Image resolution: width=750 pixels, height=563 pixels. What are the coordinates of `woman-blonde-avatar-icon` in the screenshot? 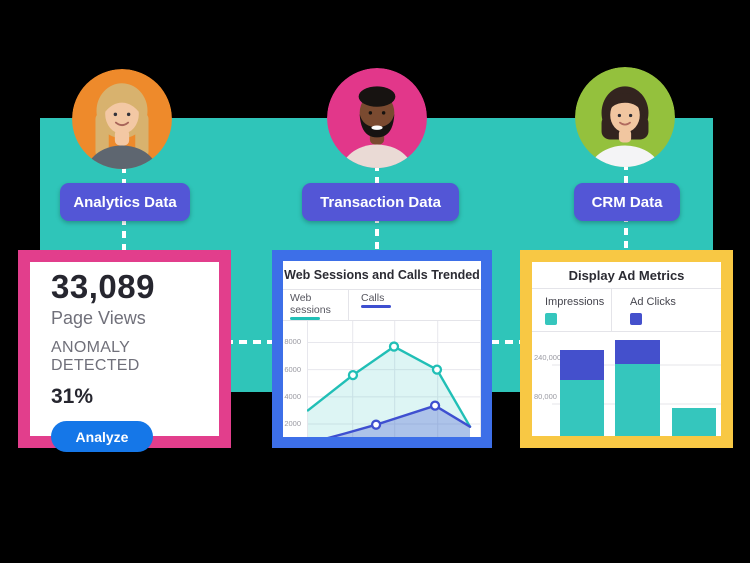 It's located at (122, 119).